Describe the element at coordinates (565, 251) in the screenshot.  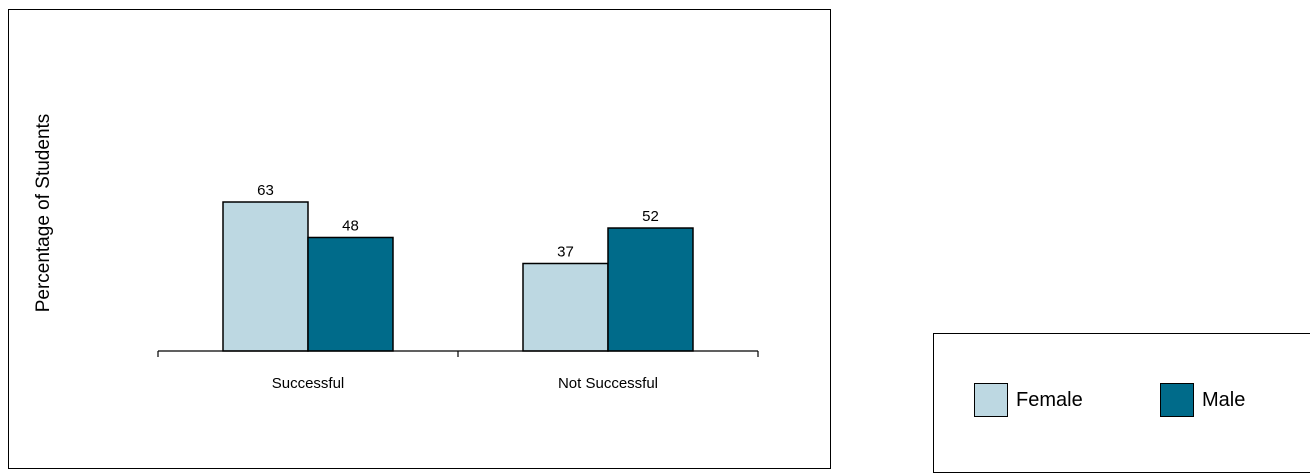
I see `data-label-not-successful-female: 37` at that location.